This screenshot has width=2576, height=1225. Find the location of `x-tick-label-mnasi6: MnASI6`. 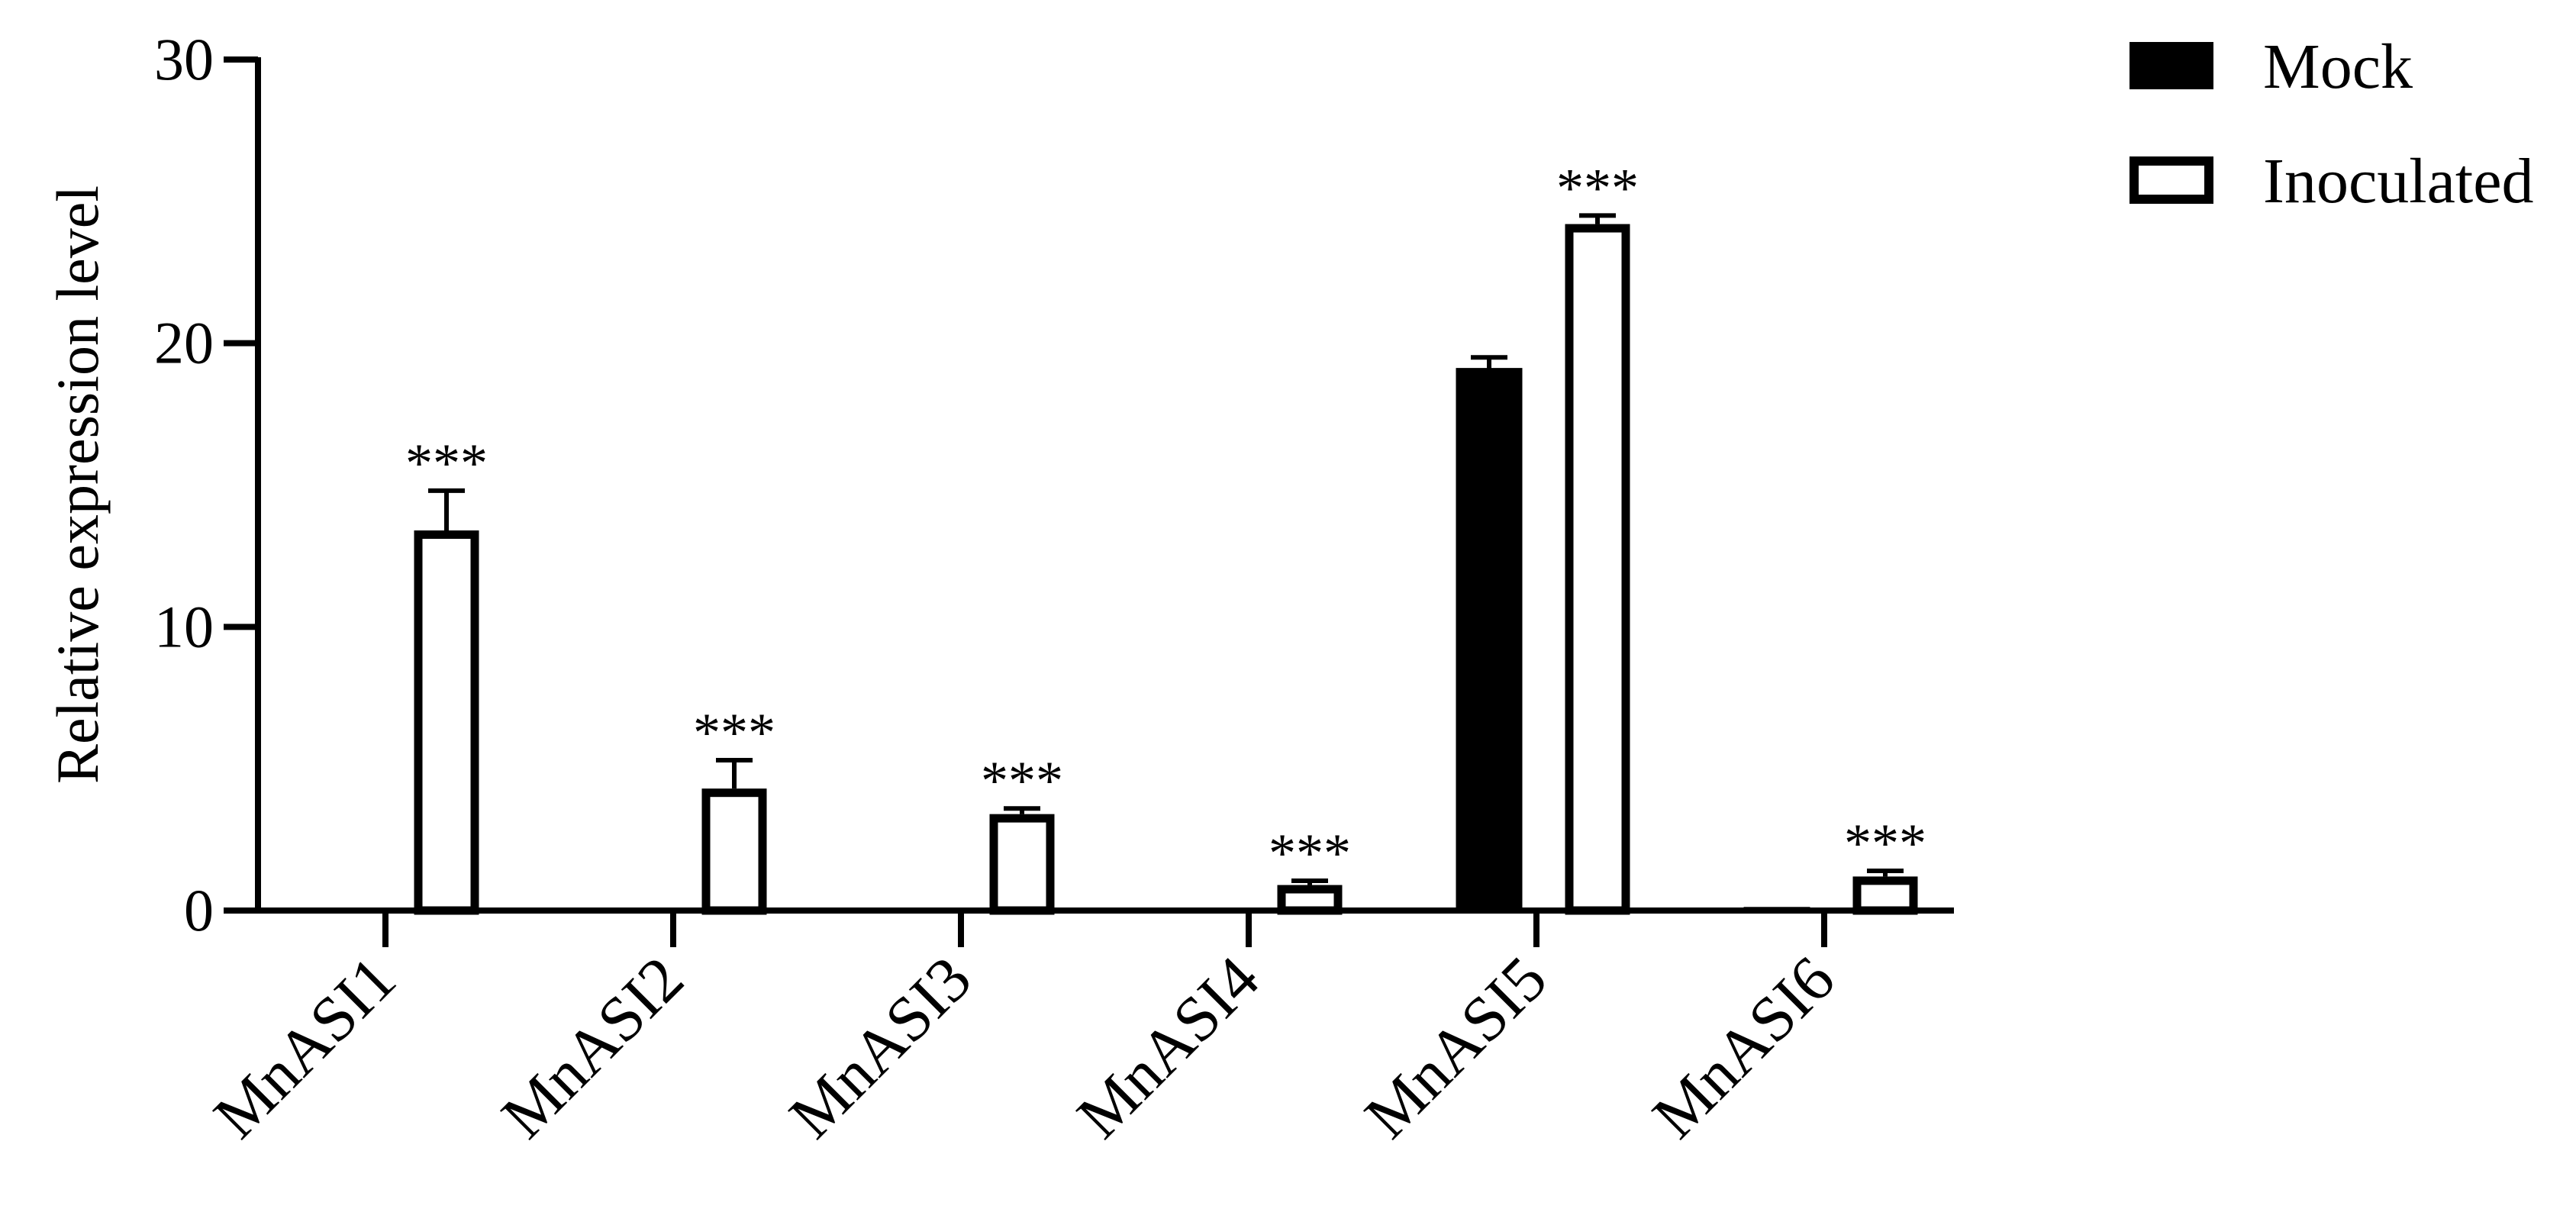

x-tick-label-mnasi6: MnASI6 is located at coordinates (1744, 1047).